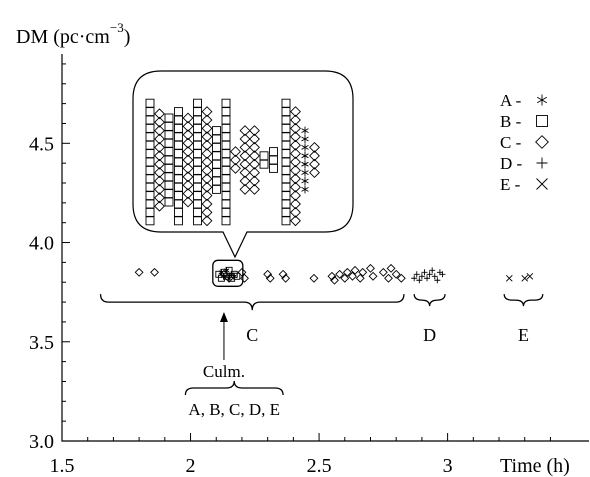  I want to click on legend: A - B - C - D - E -, so click(524, 142).